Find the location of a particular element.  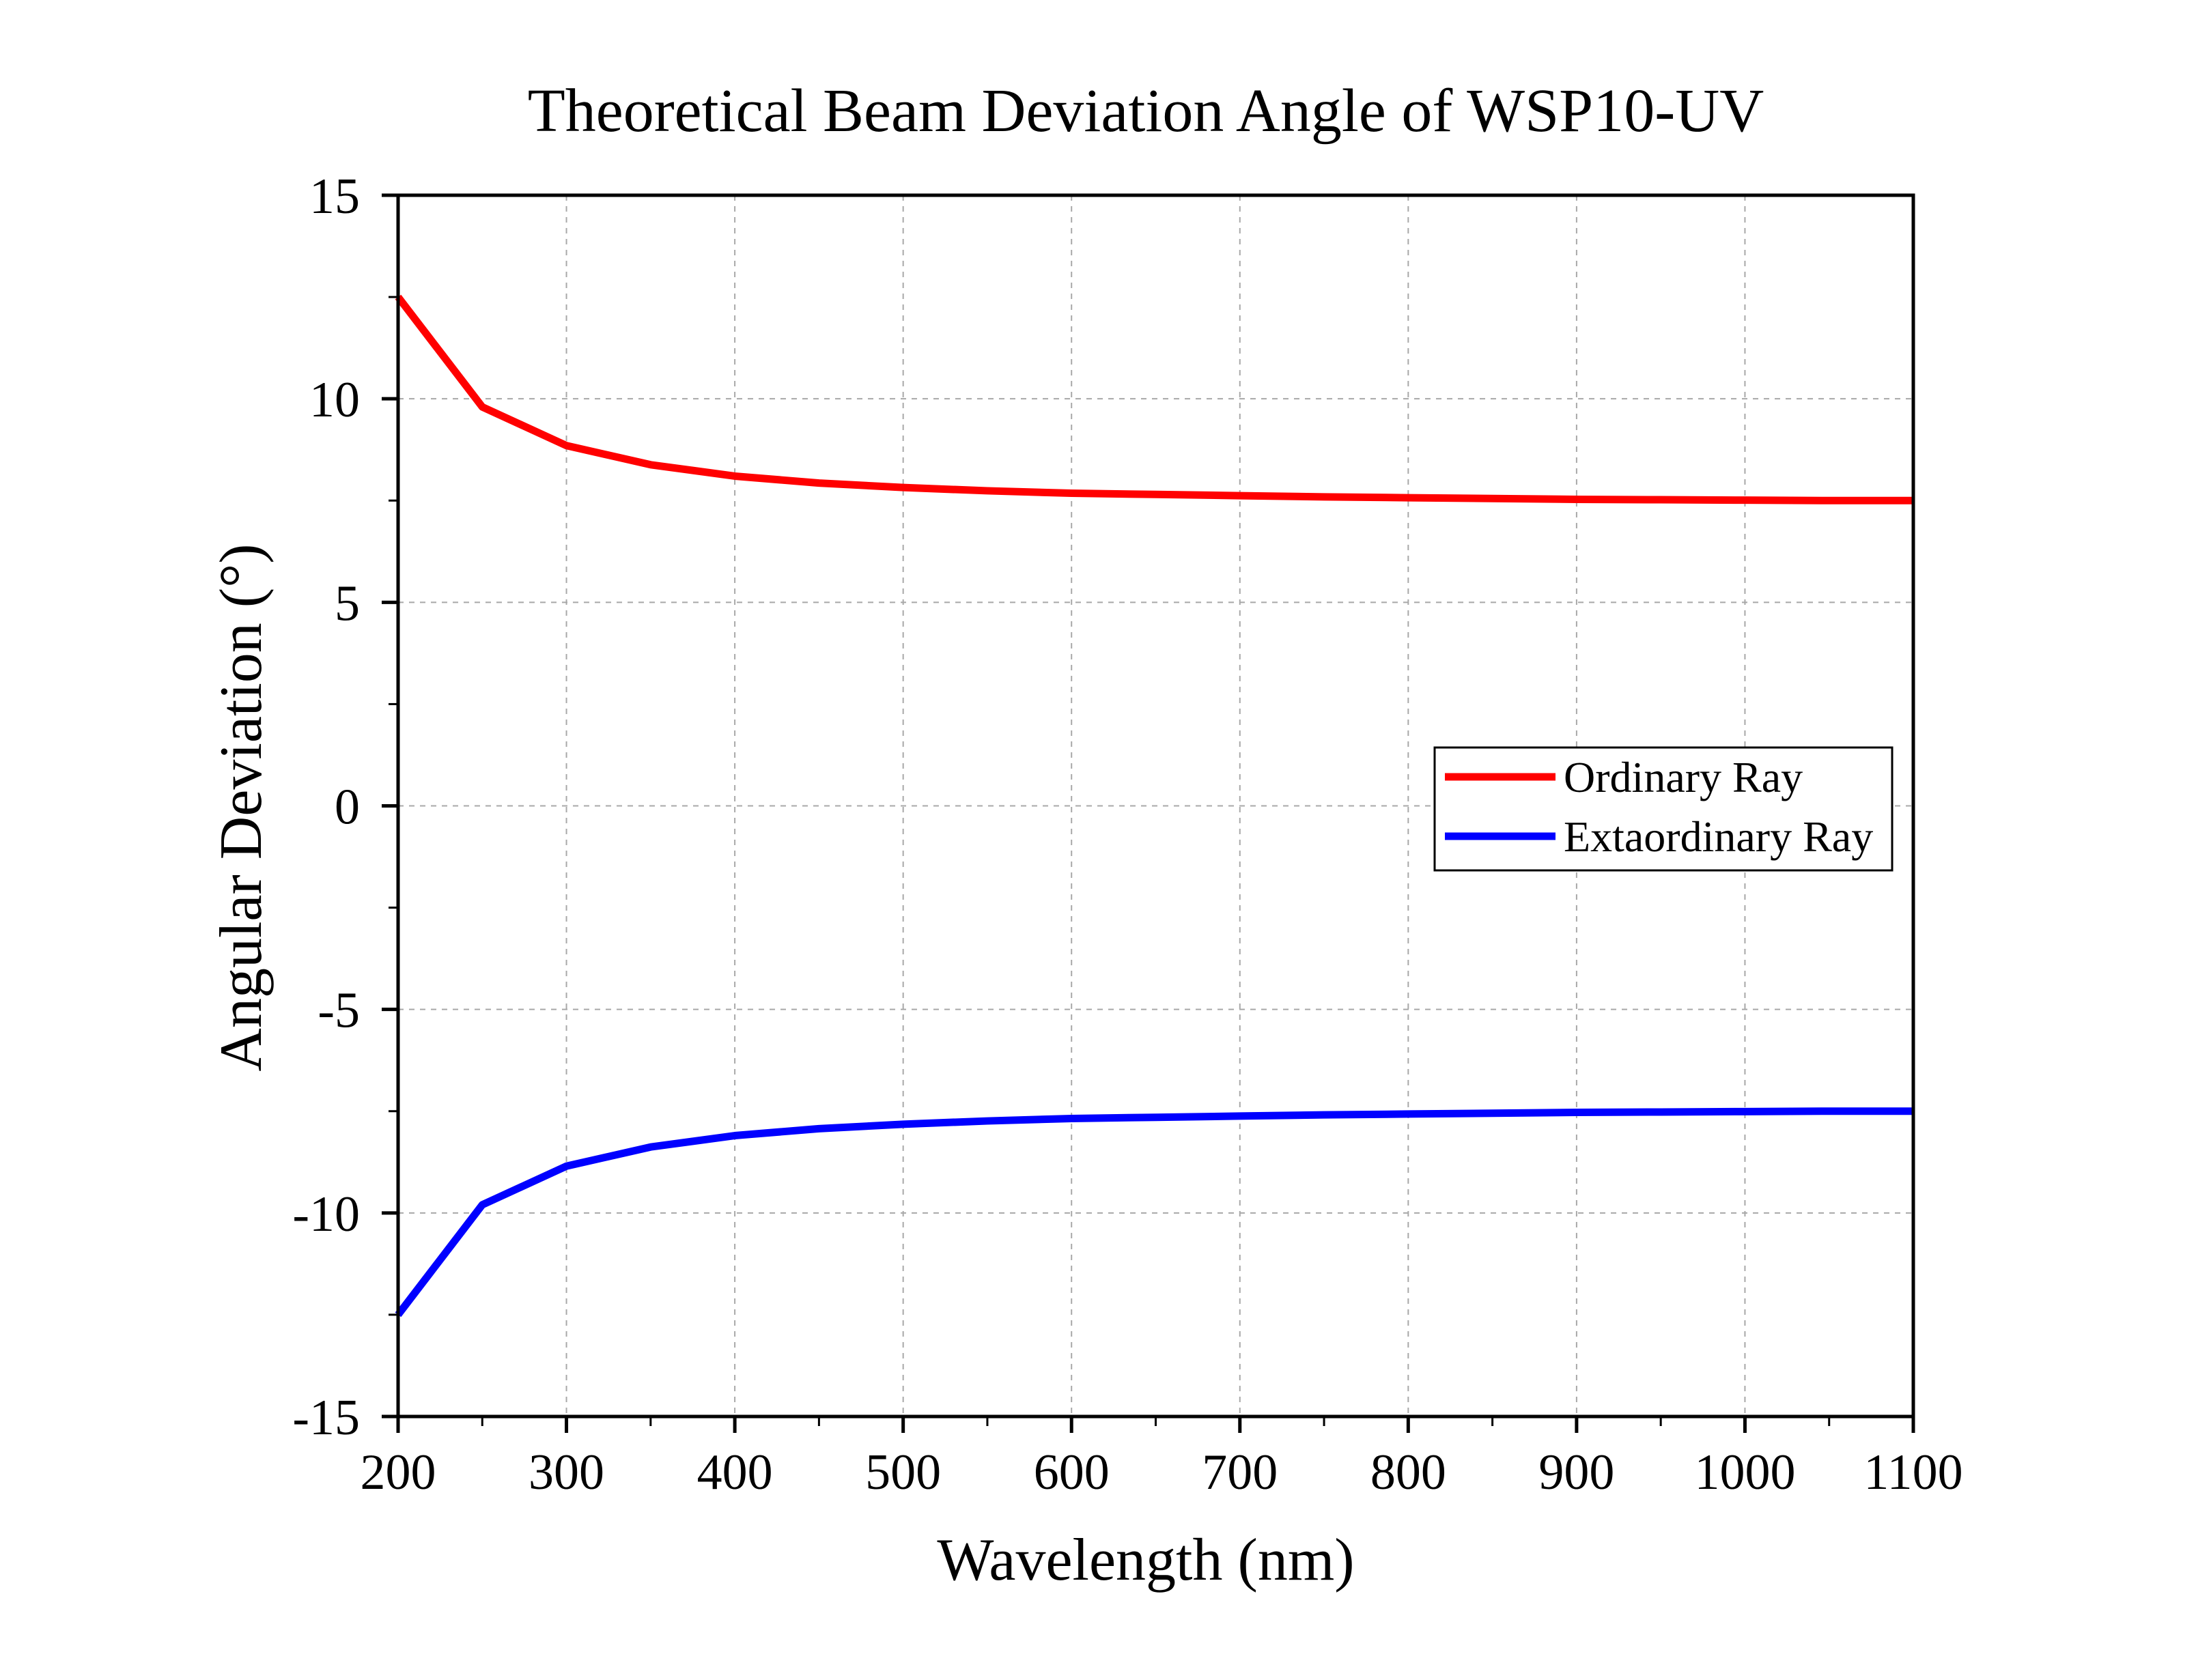

x-tick-label: 500 is located at coordinates (903, 1472).